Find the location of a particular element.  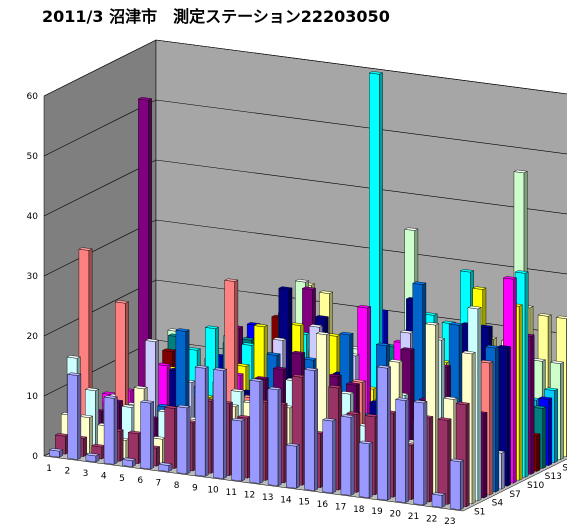

x-tick-label: 11 is located at coordinates (231, 493).